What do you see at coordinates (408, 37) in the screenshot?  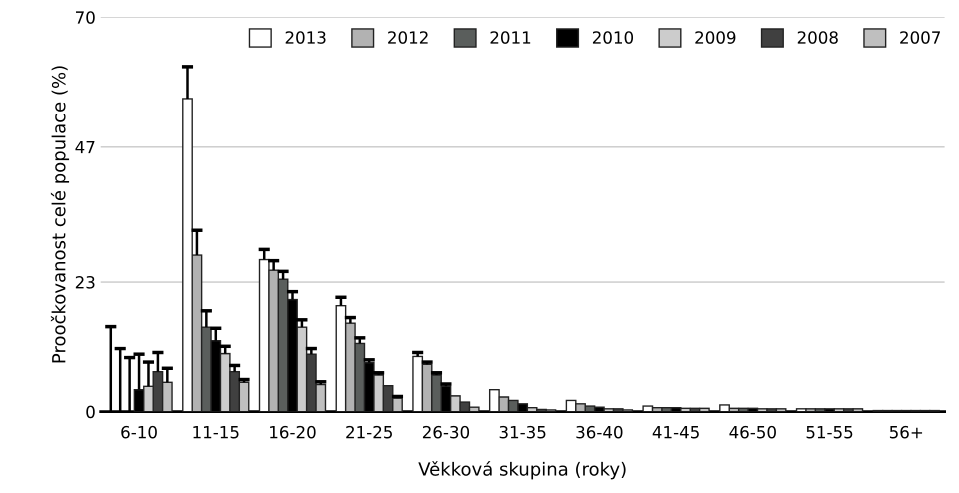 I see `legend-label: 2012` at bounding box center [408, 37].